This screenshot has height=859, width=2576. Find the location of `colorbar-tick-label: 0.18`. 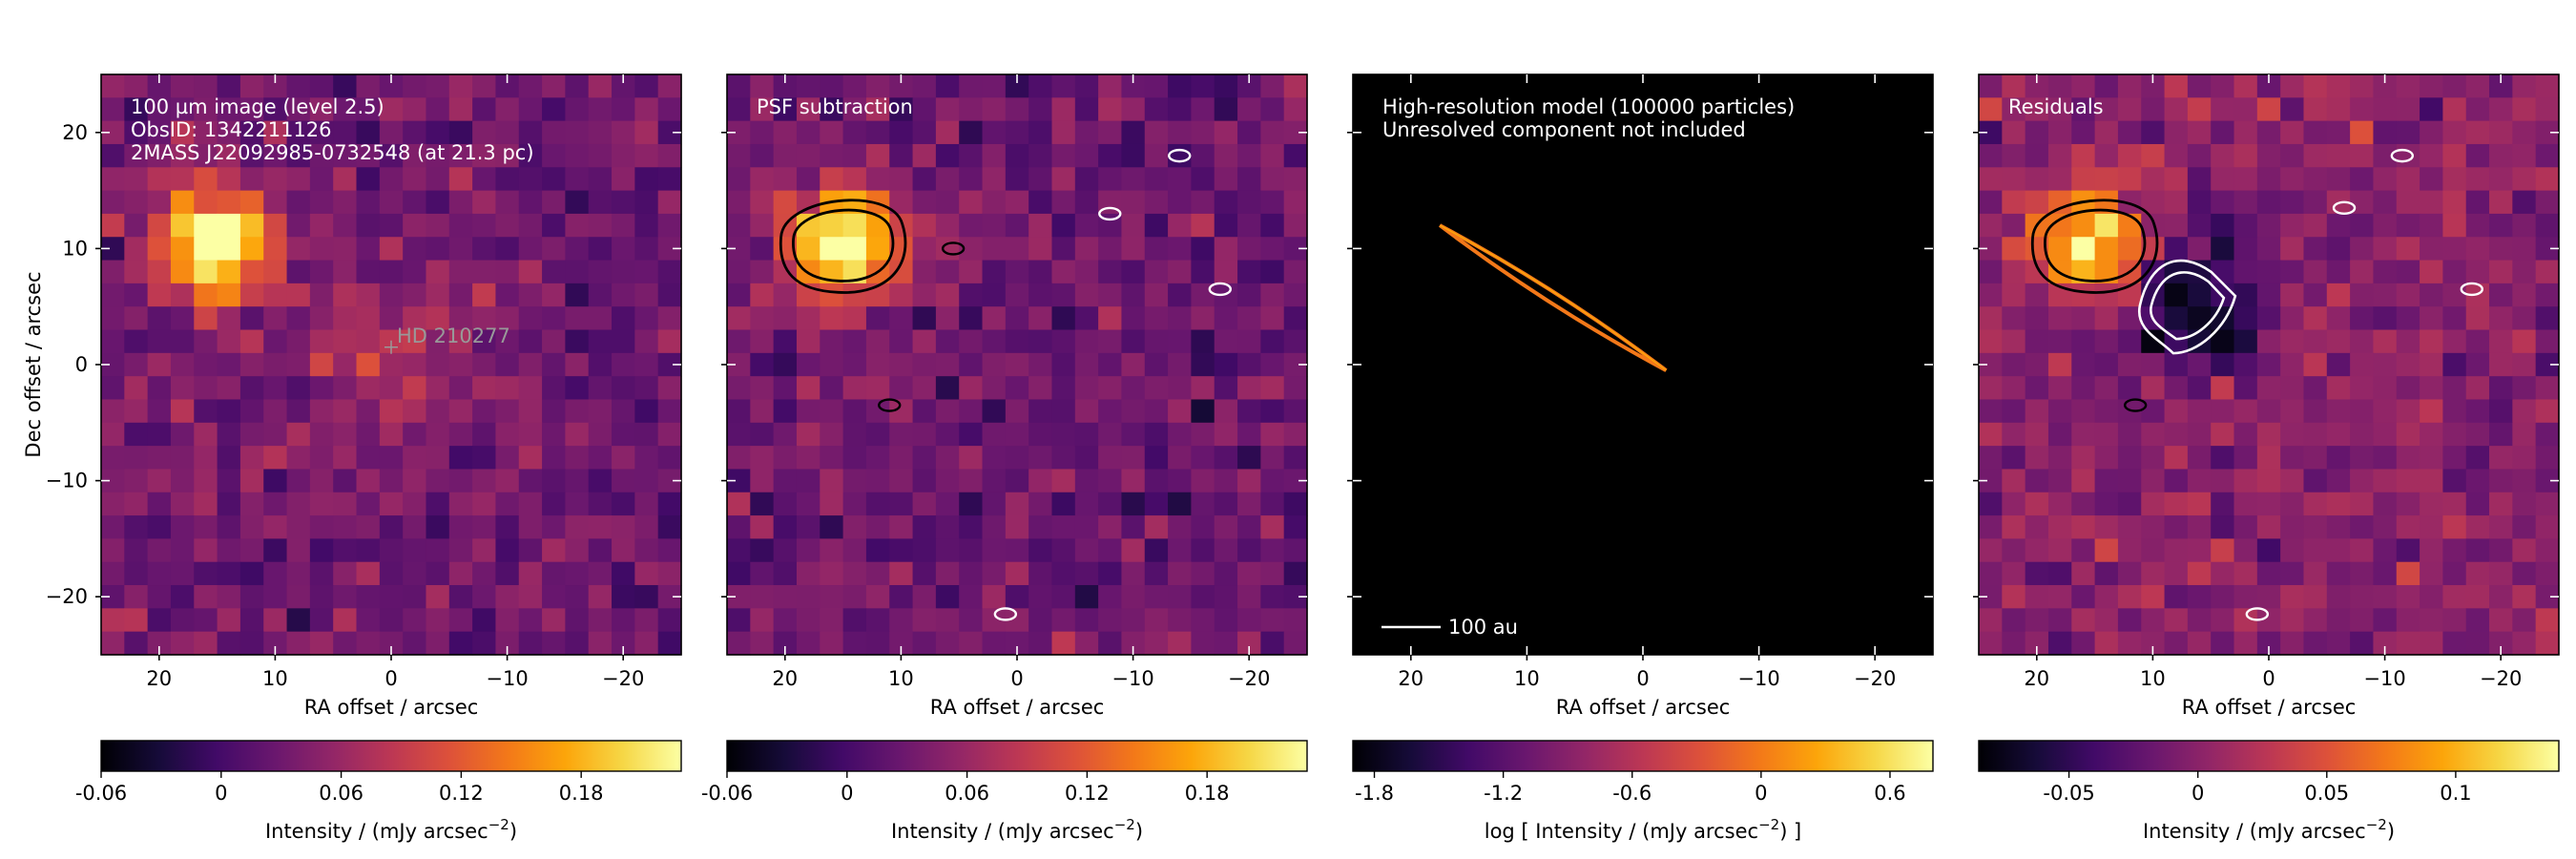

colorbar-tick-label: 0.18 is located at coordinates (1207, 793).